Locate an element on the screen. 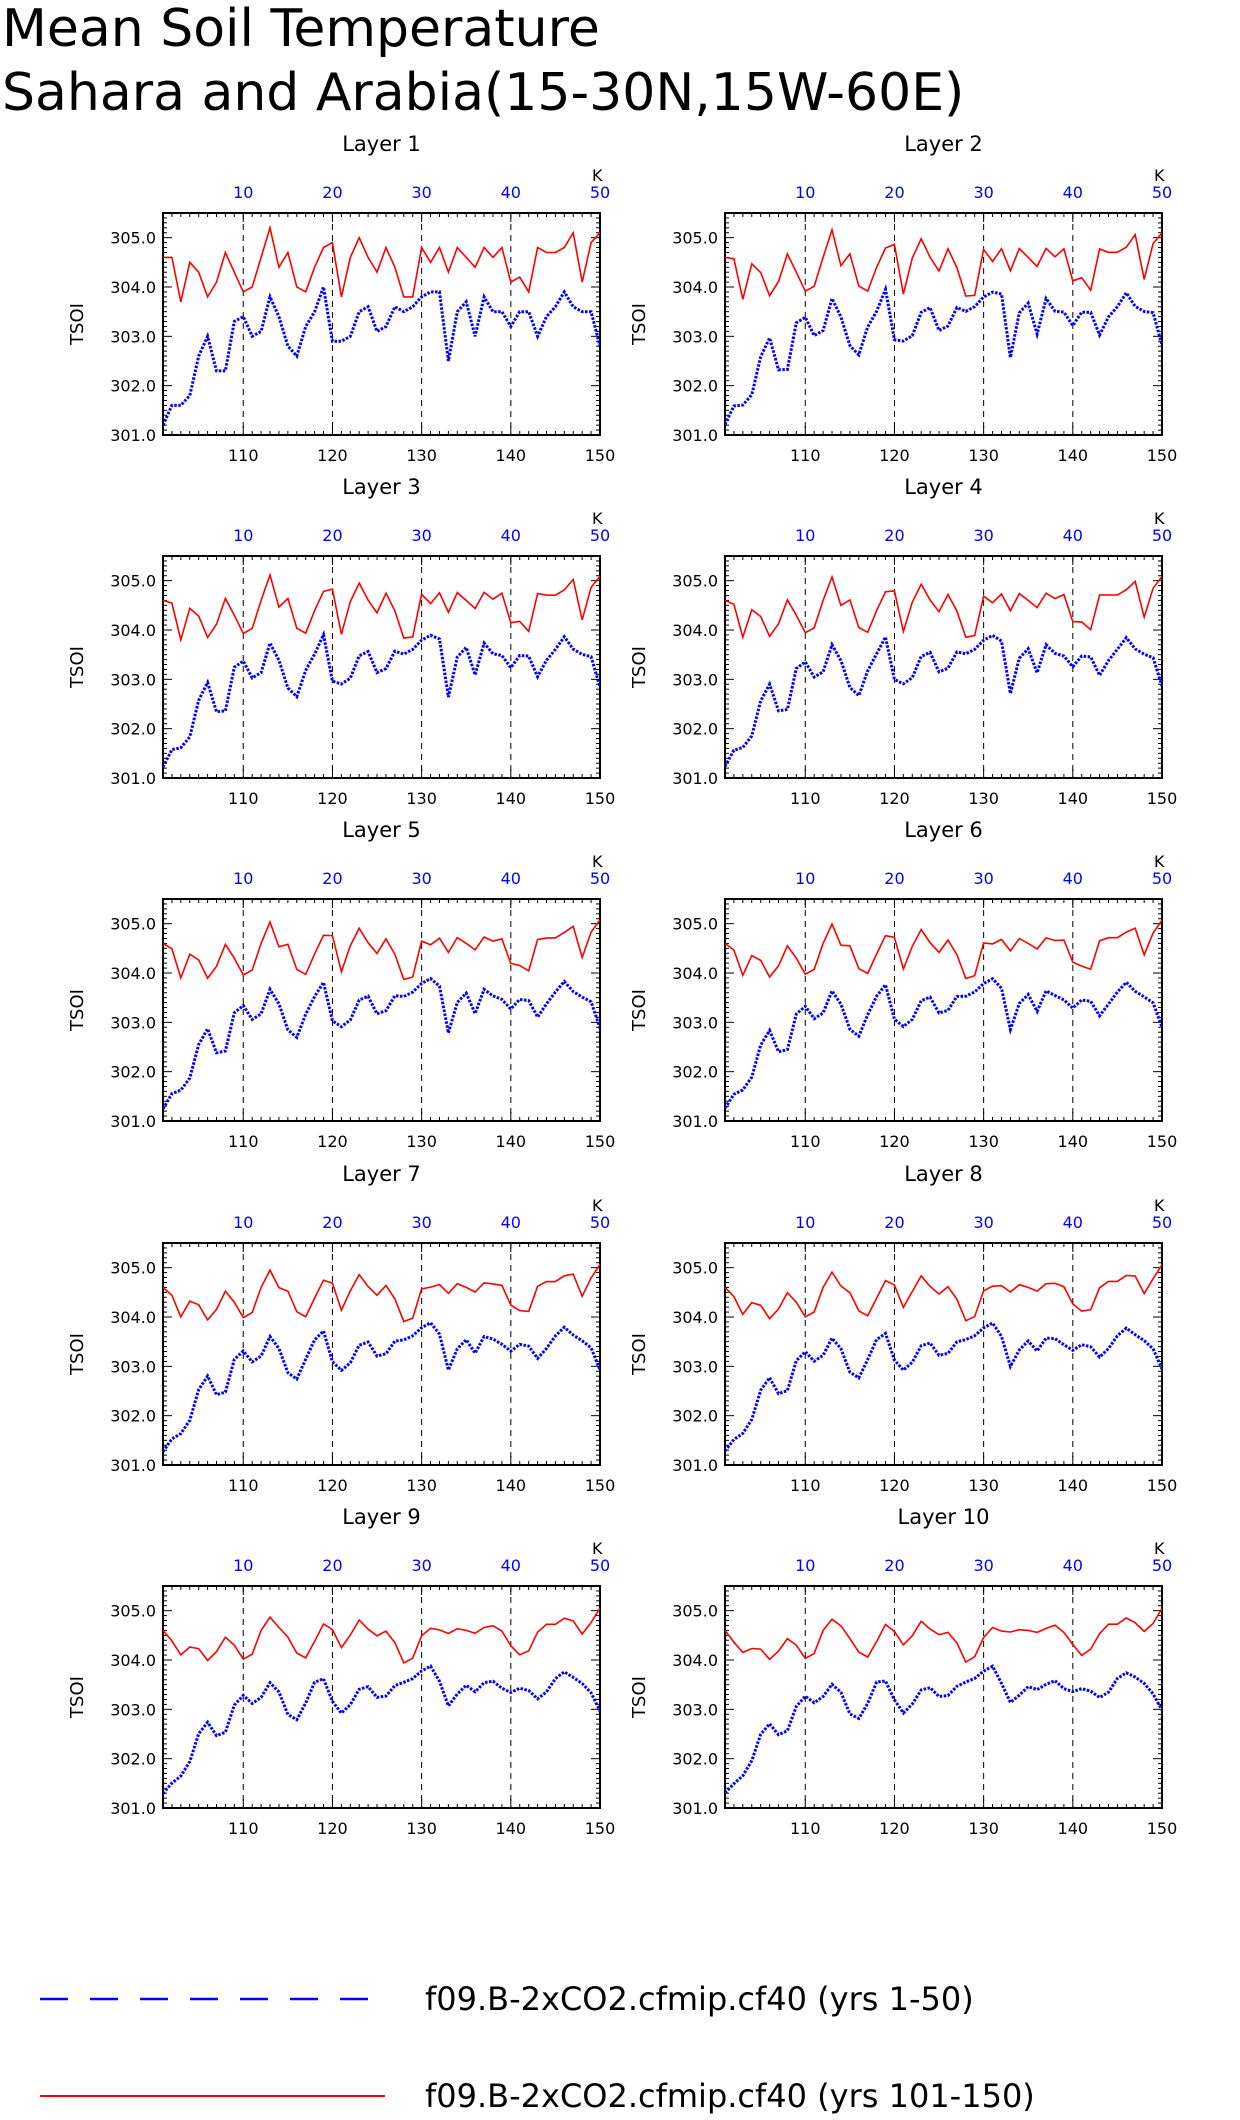  panel-title: Layer 3 is located at coordinates (381, 487).